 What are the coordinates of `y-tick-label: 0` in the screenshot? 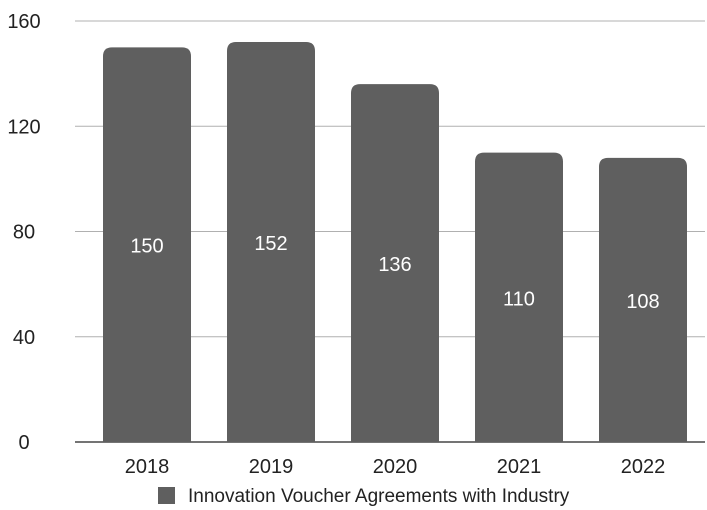 It's located at (23, 443).